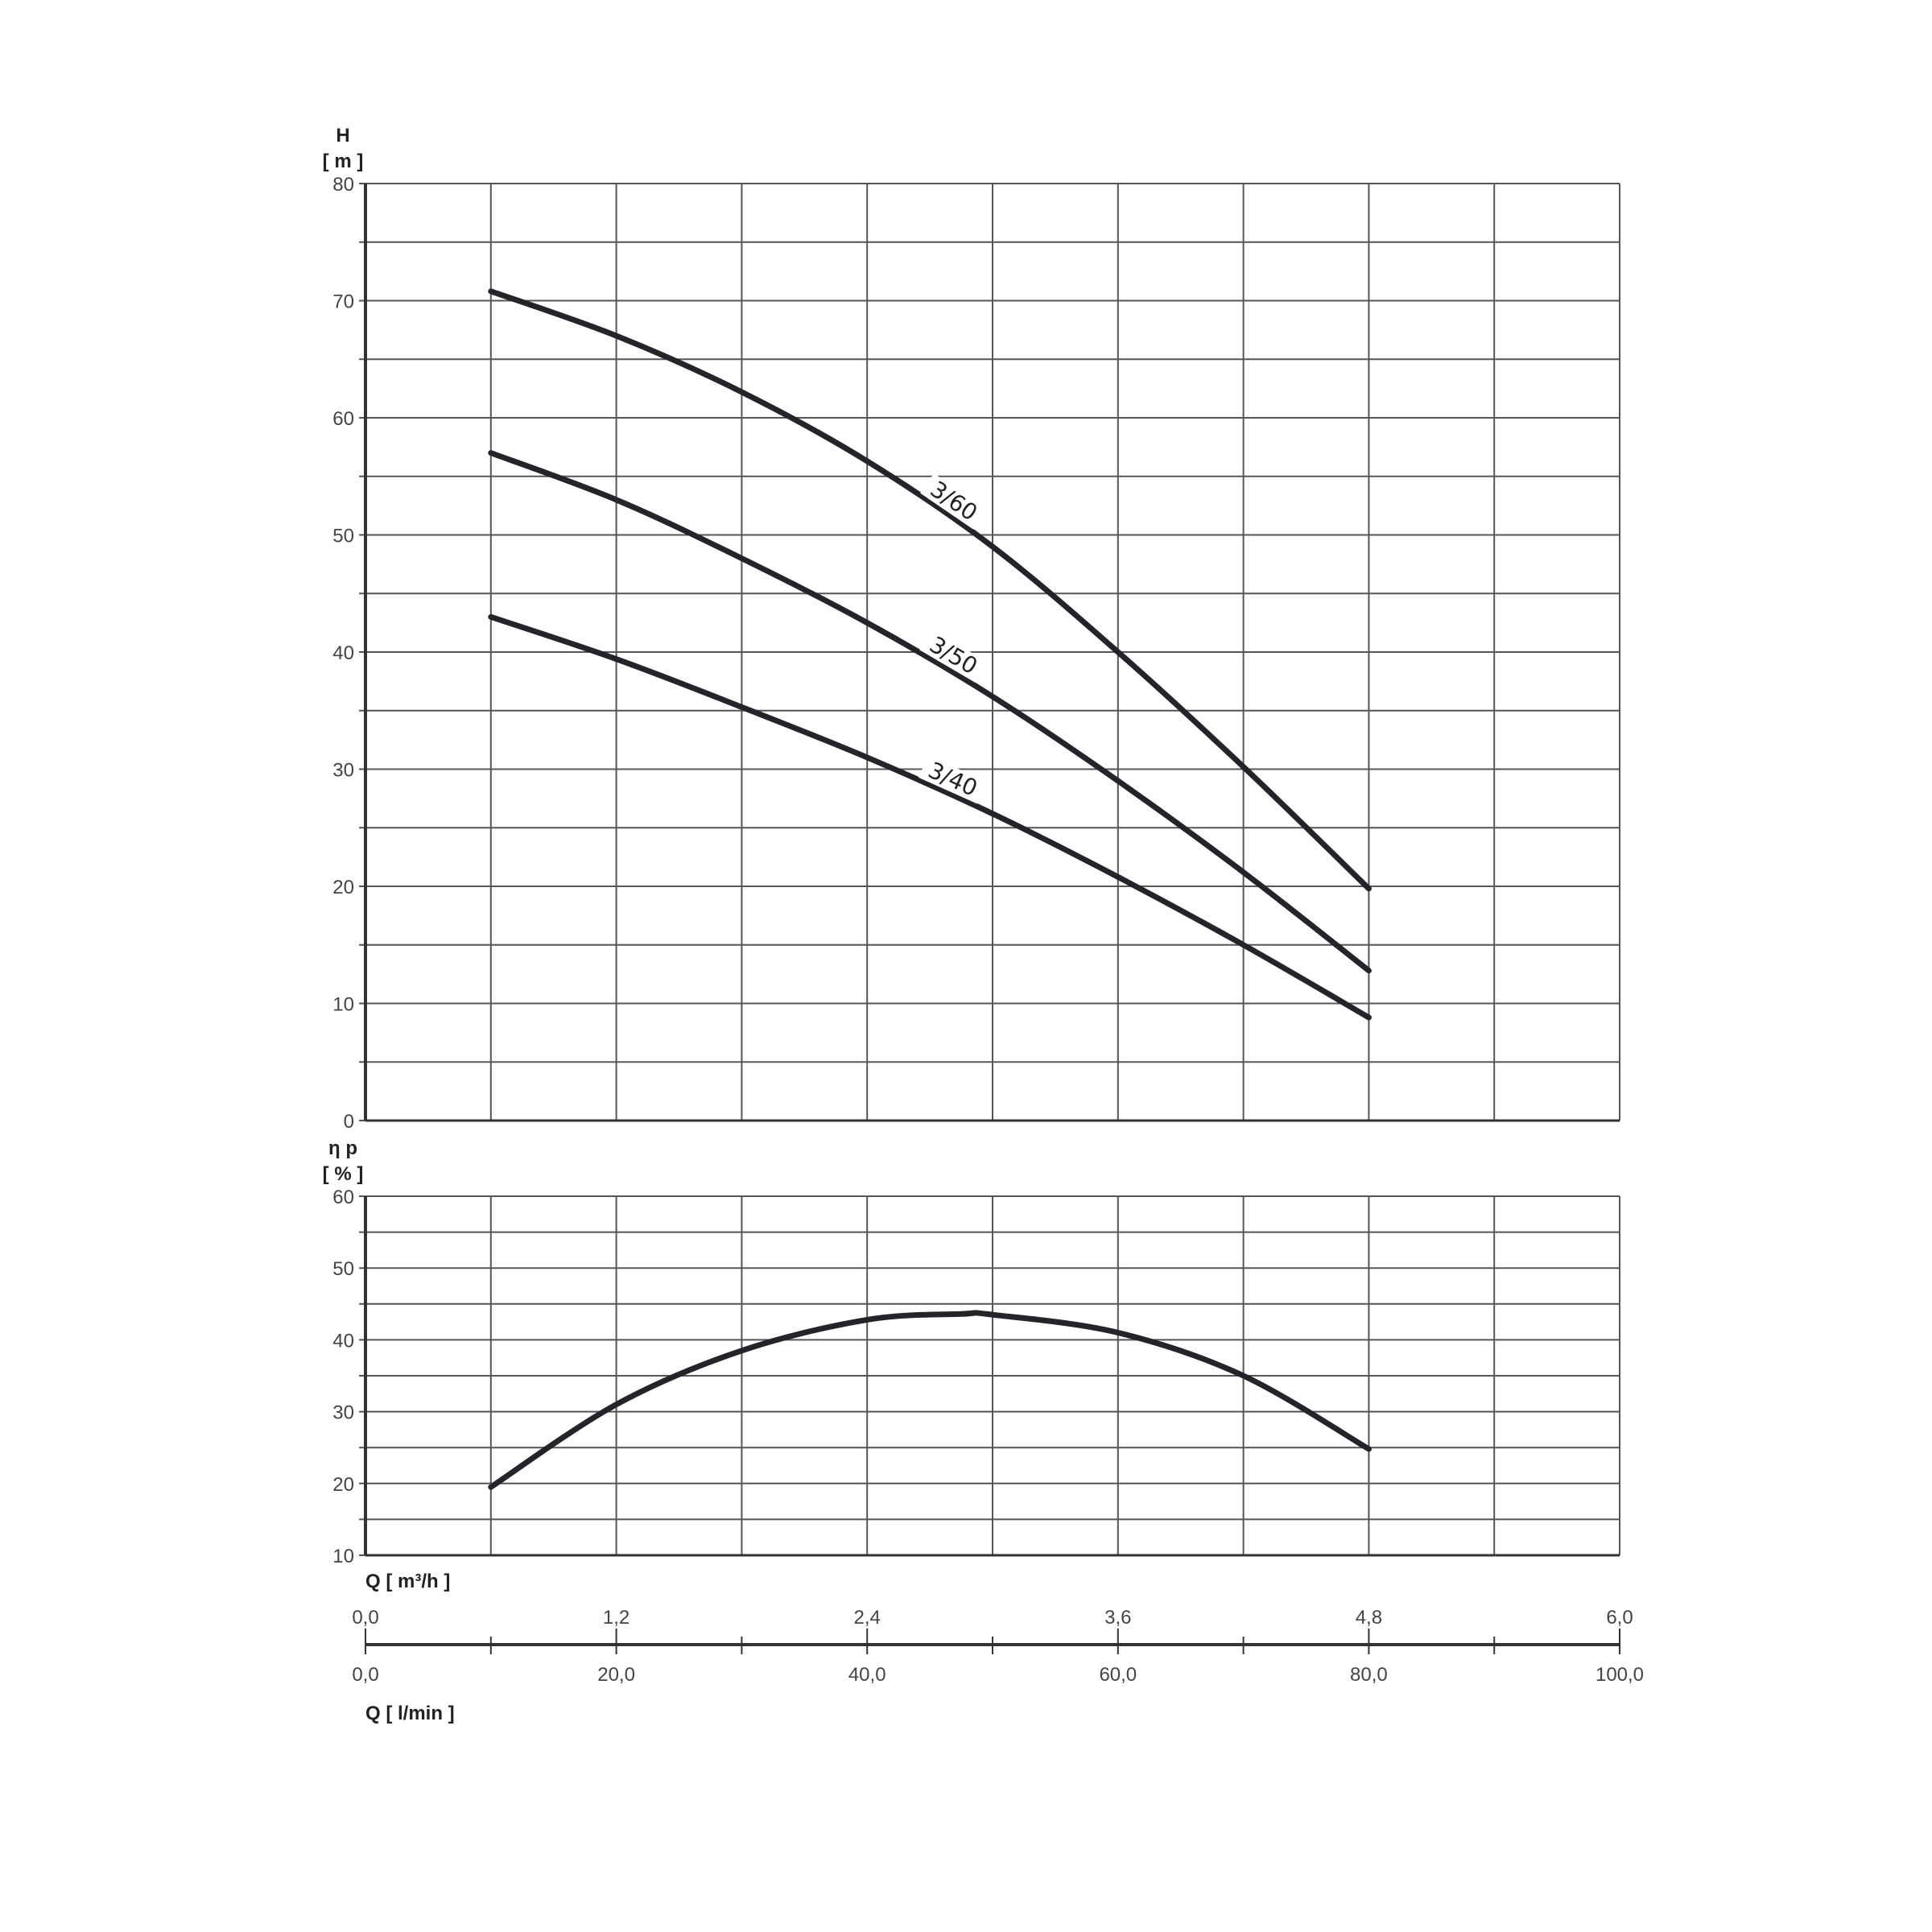 The width and height of the screenshot is (1932, 1932). Describe the element at coordinates (343, 302) in the screenshot. I see `y-tick-label: 70` at that location.